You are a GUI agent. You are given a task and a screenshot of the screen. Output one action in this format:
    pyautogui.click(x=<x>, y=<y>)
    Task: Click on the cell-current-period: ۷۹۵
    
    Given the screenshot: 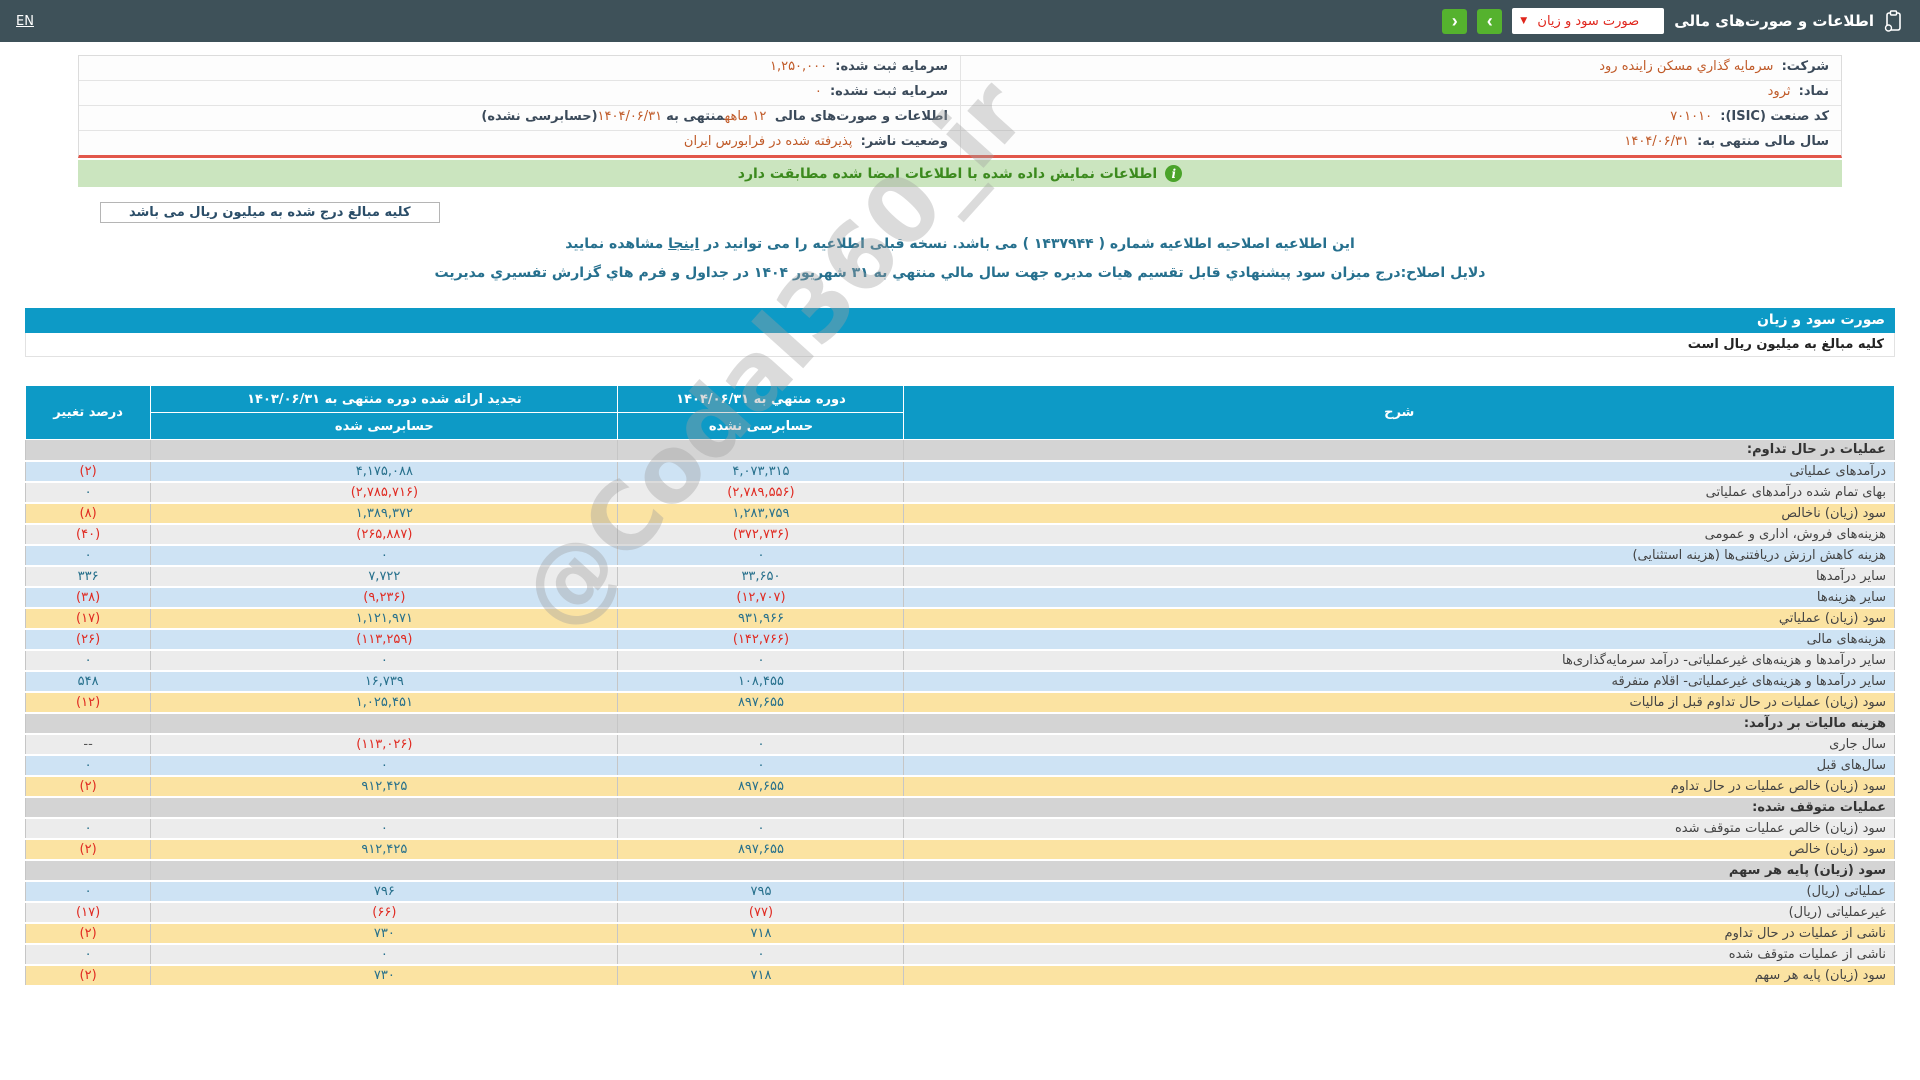 What is the action you would take?
    pyautogui.click(x=761, y=891)
    